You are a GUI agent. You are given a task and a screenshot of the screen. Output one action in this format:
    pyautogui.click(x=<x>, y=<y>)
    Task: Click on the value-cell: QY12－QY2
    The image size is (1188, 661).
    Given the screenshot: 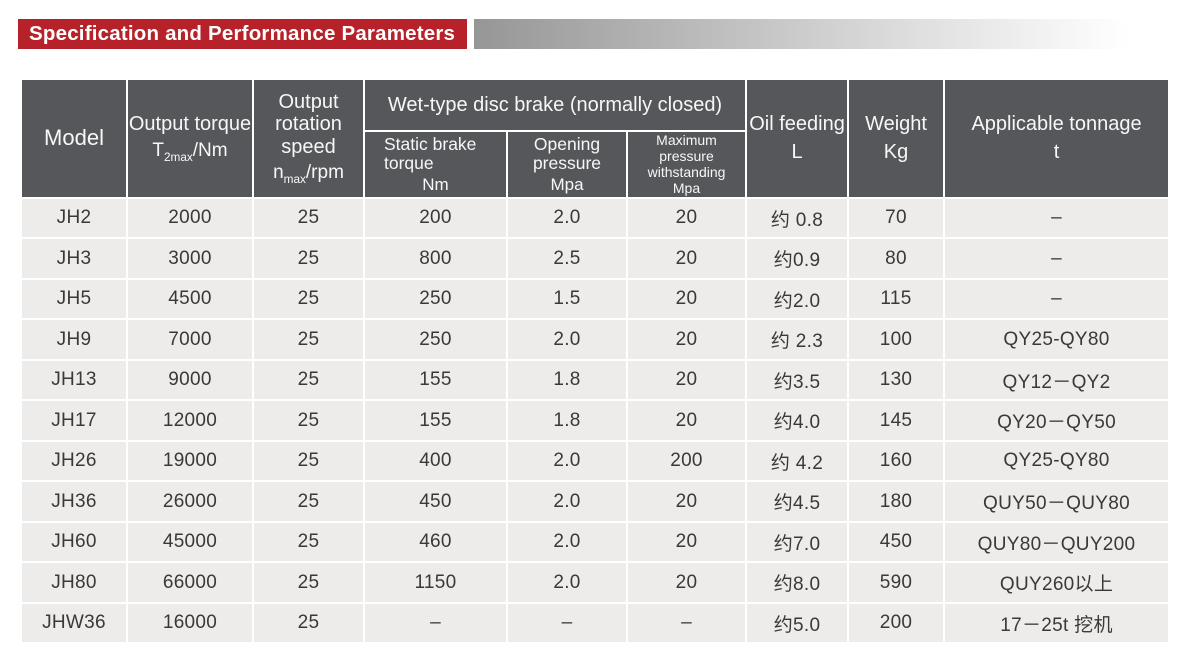 What is the action you would take?
    pyautogui.click(x=1057, y=380)
    